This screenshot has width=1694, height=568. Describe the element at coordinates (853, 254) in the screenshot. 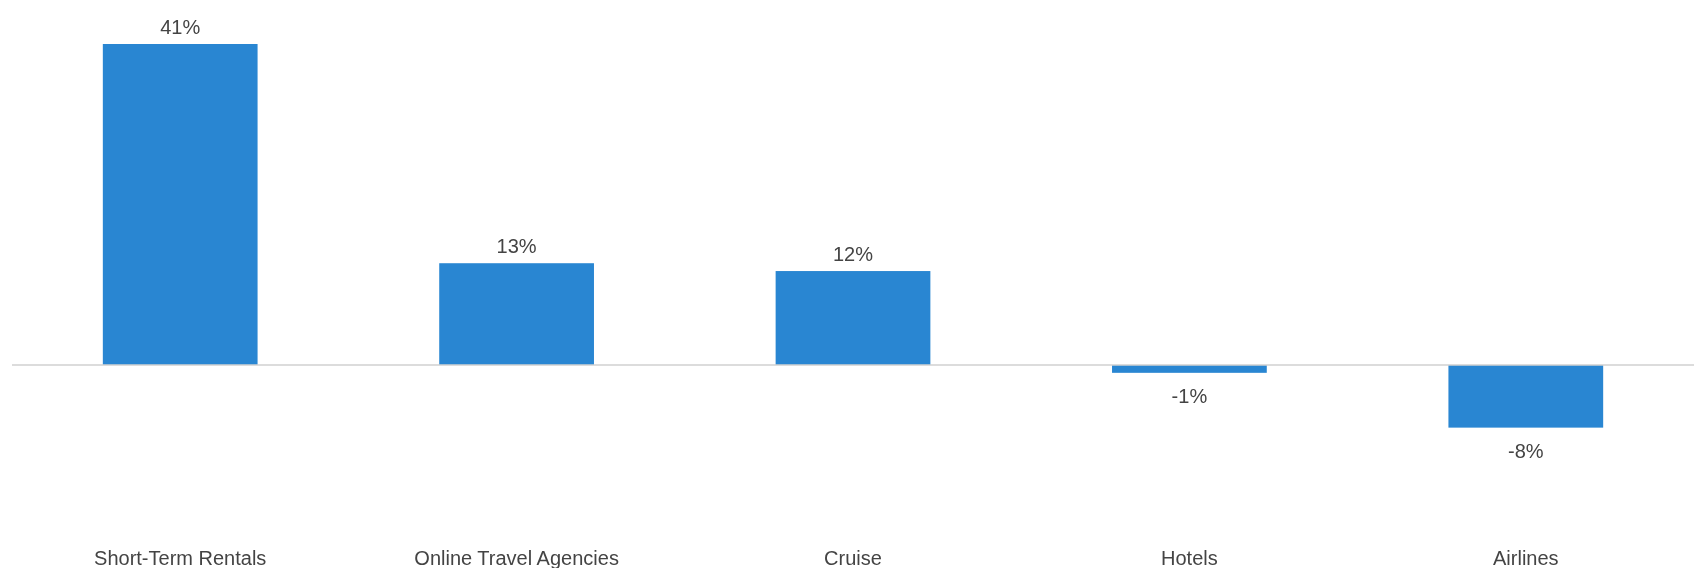

I see `data-label: 12%` at that location.